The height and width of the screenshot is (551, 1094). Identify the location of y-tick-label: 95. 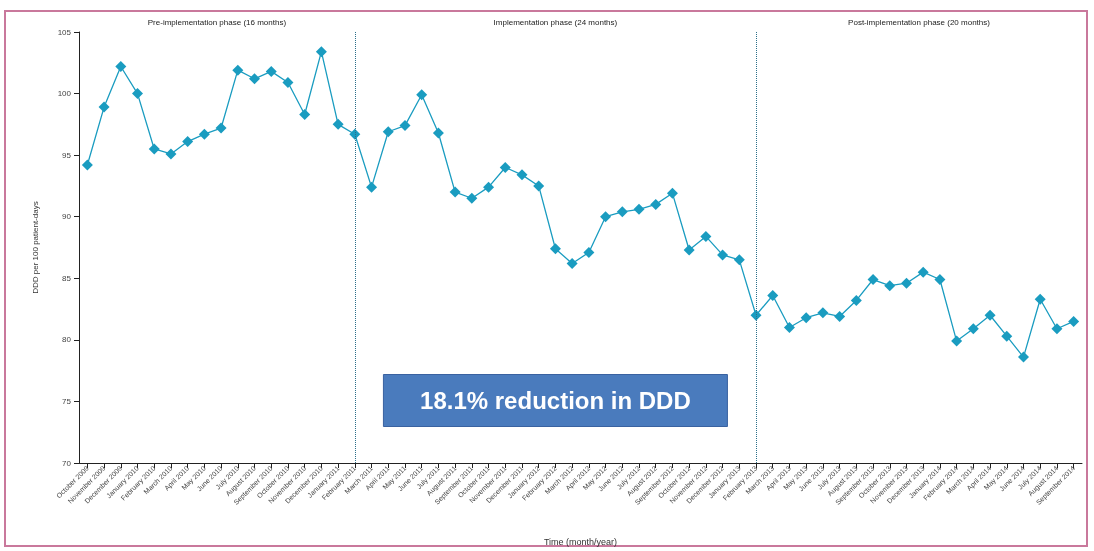
(67, 155).